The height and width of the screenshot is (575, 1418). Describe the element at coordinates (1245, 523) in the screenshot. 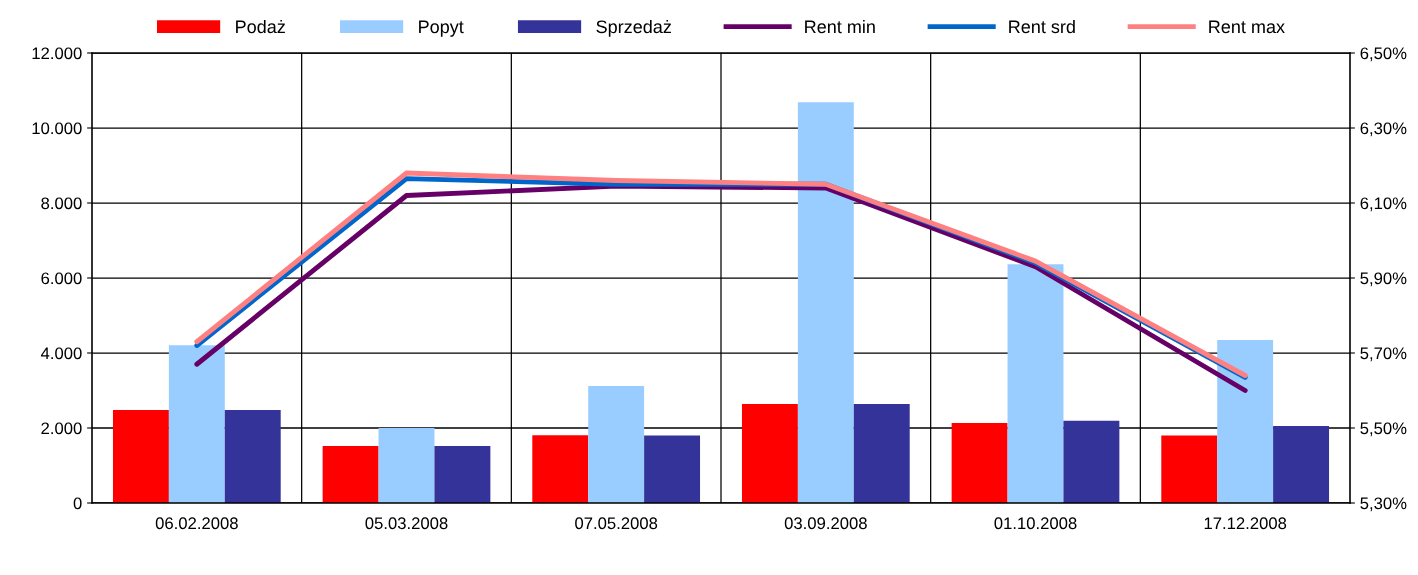

I see `x-tick-label: 17.12.2008` at that location.